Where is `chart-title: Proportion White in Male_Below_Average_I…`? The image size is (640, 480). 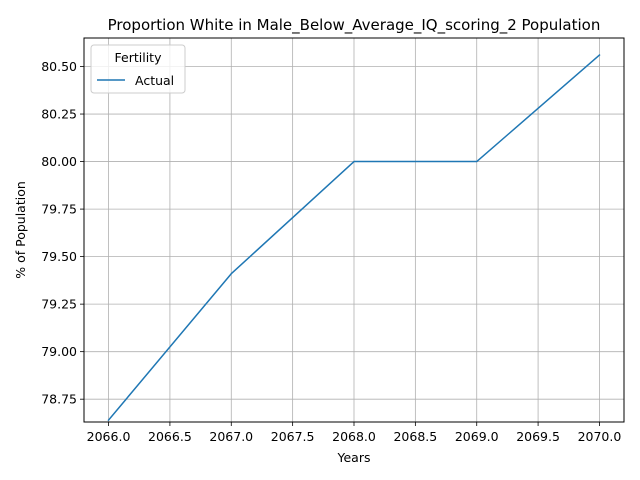
chart-title: Proportion White in Male_Below_Average_I… is located at coordinates (354, 25).